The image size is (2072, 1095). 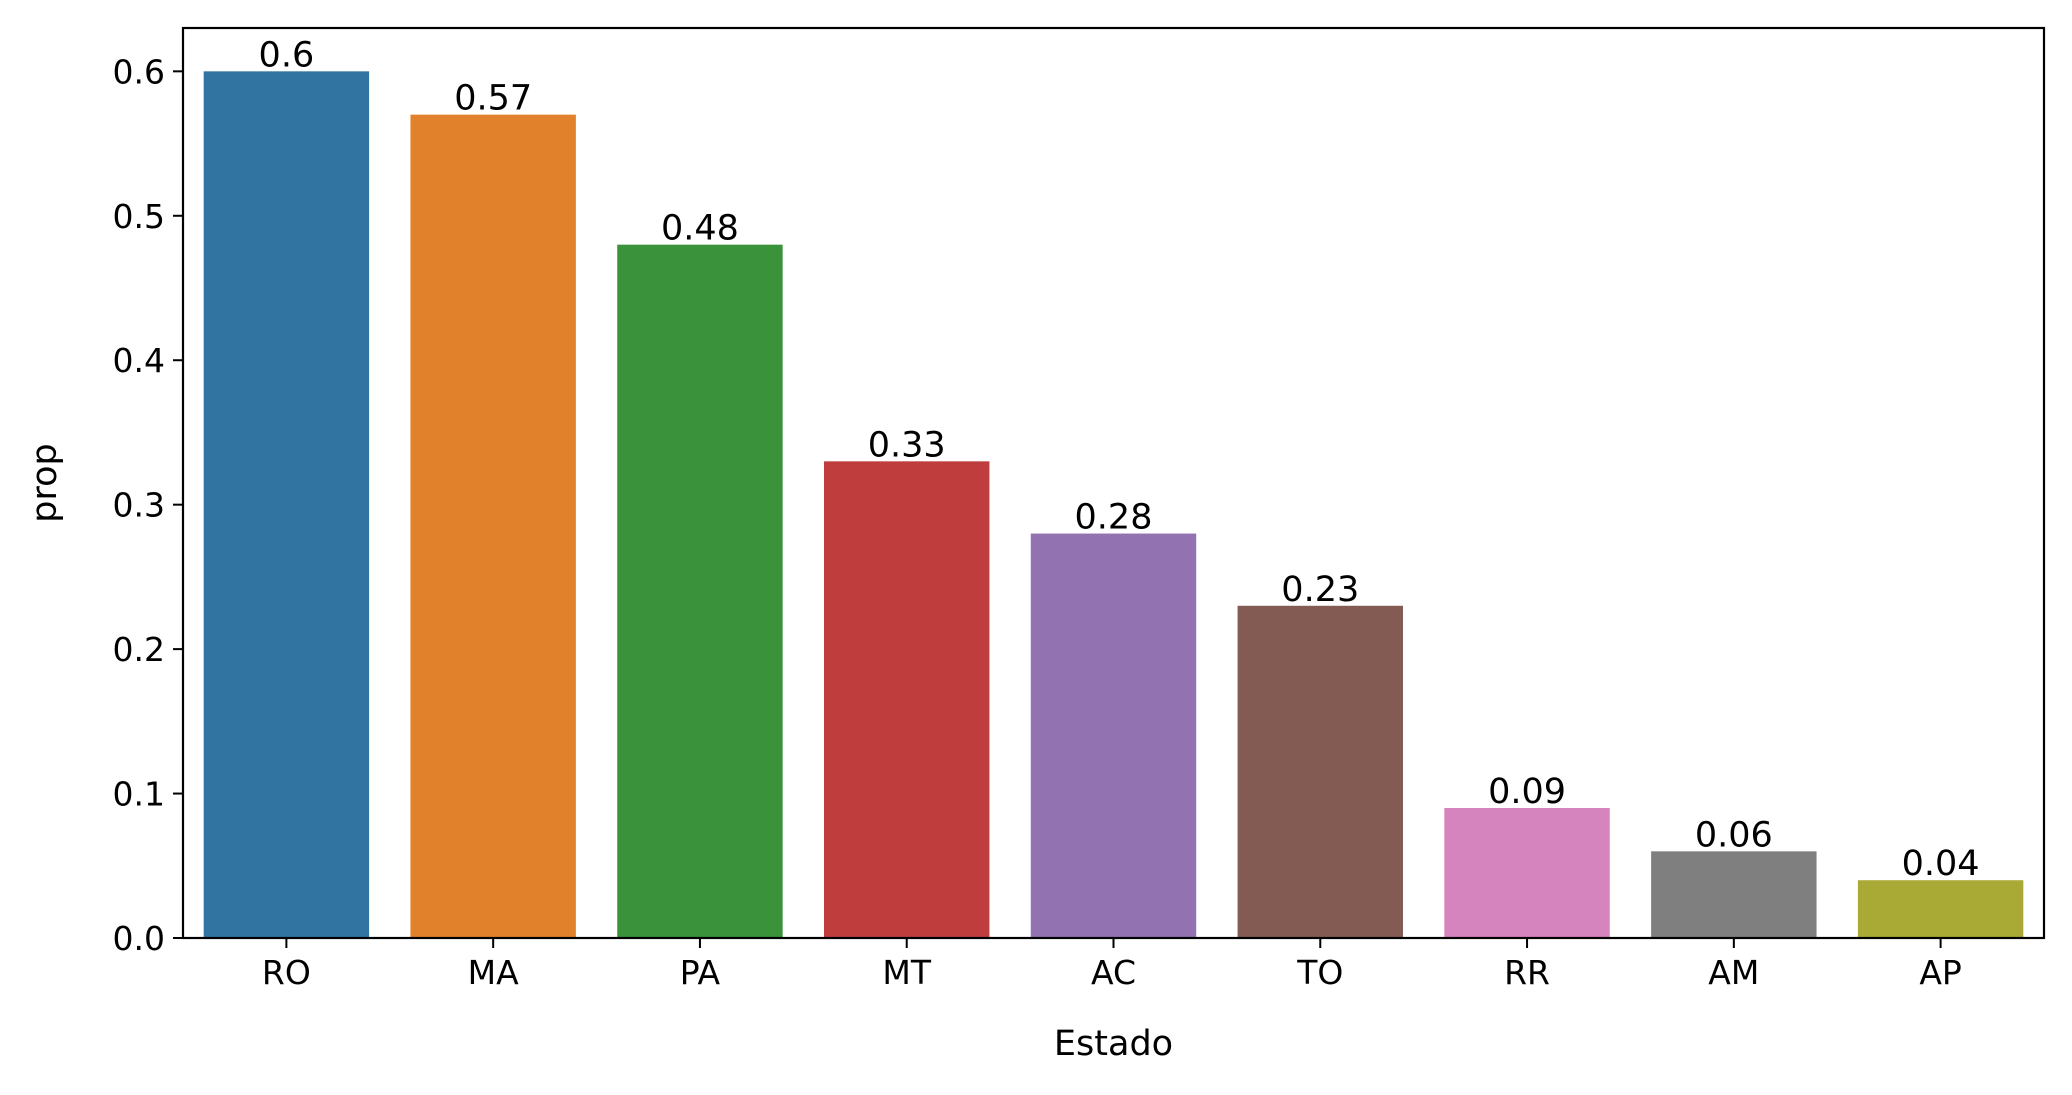 I want to click on bar-pa, so click(x=700, y=591).